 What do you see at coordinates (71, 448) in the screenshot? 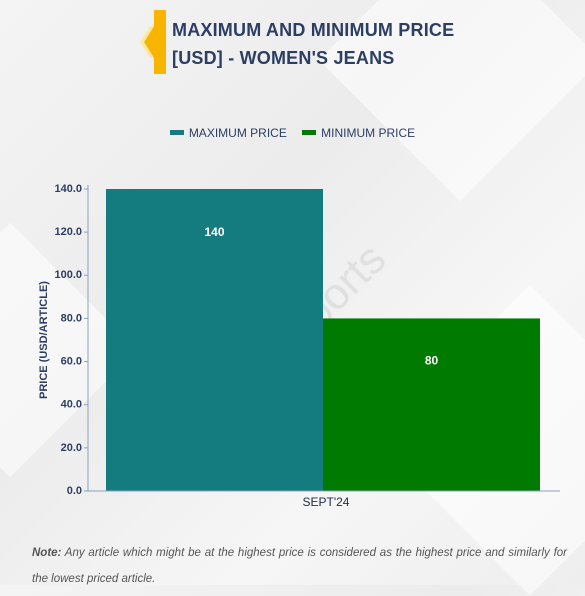
I see `y-tick-label: 20.0` at bounding box center [71, 448].